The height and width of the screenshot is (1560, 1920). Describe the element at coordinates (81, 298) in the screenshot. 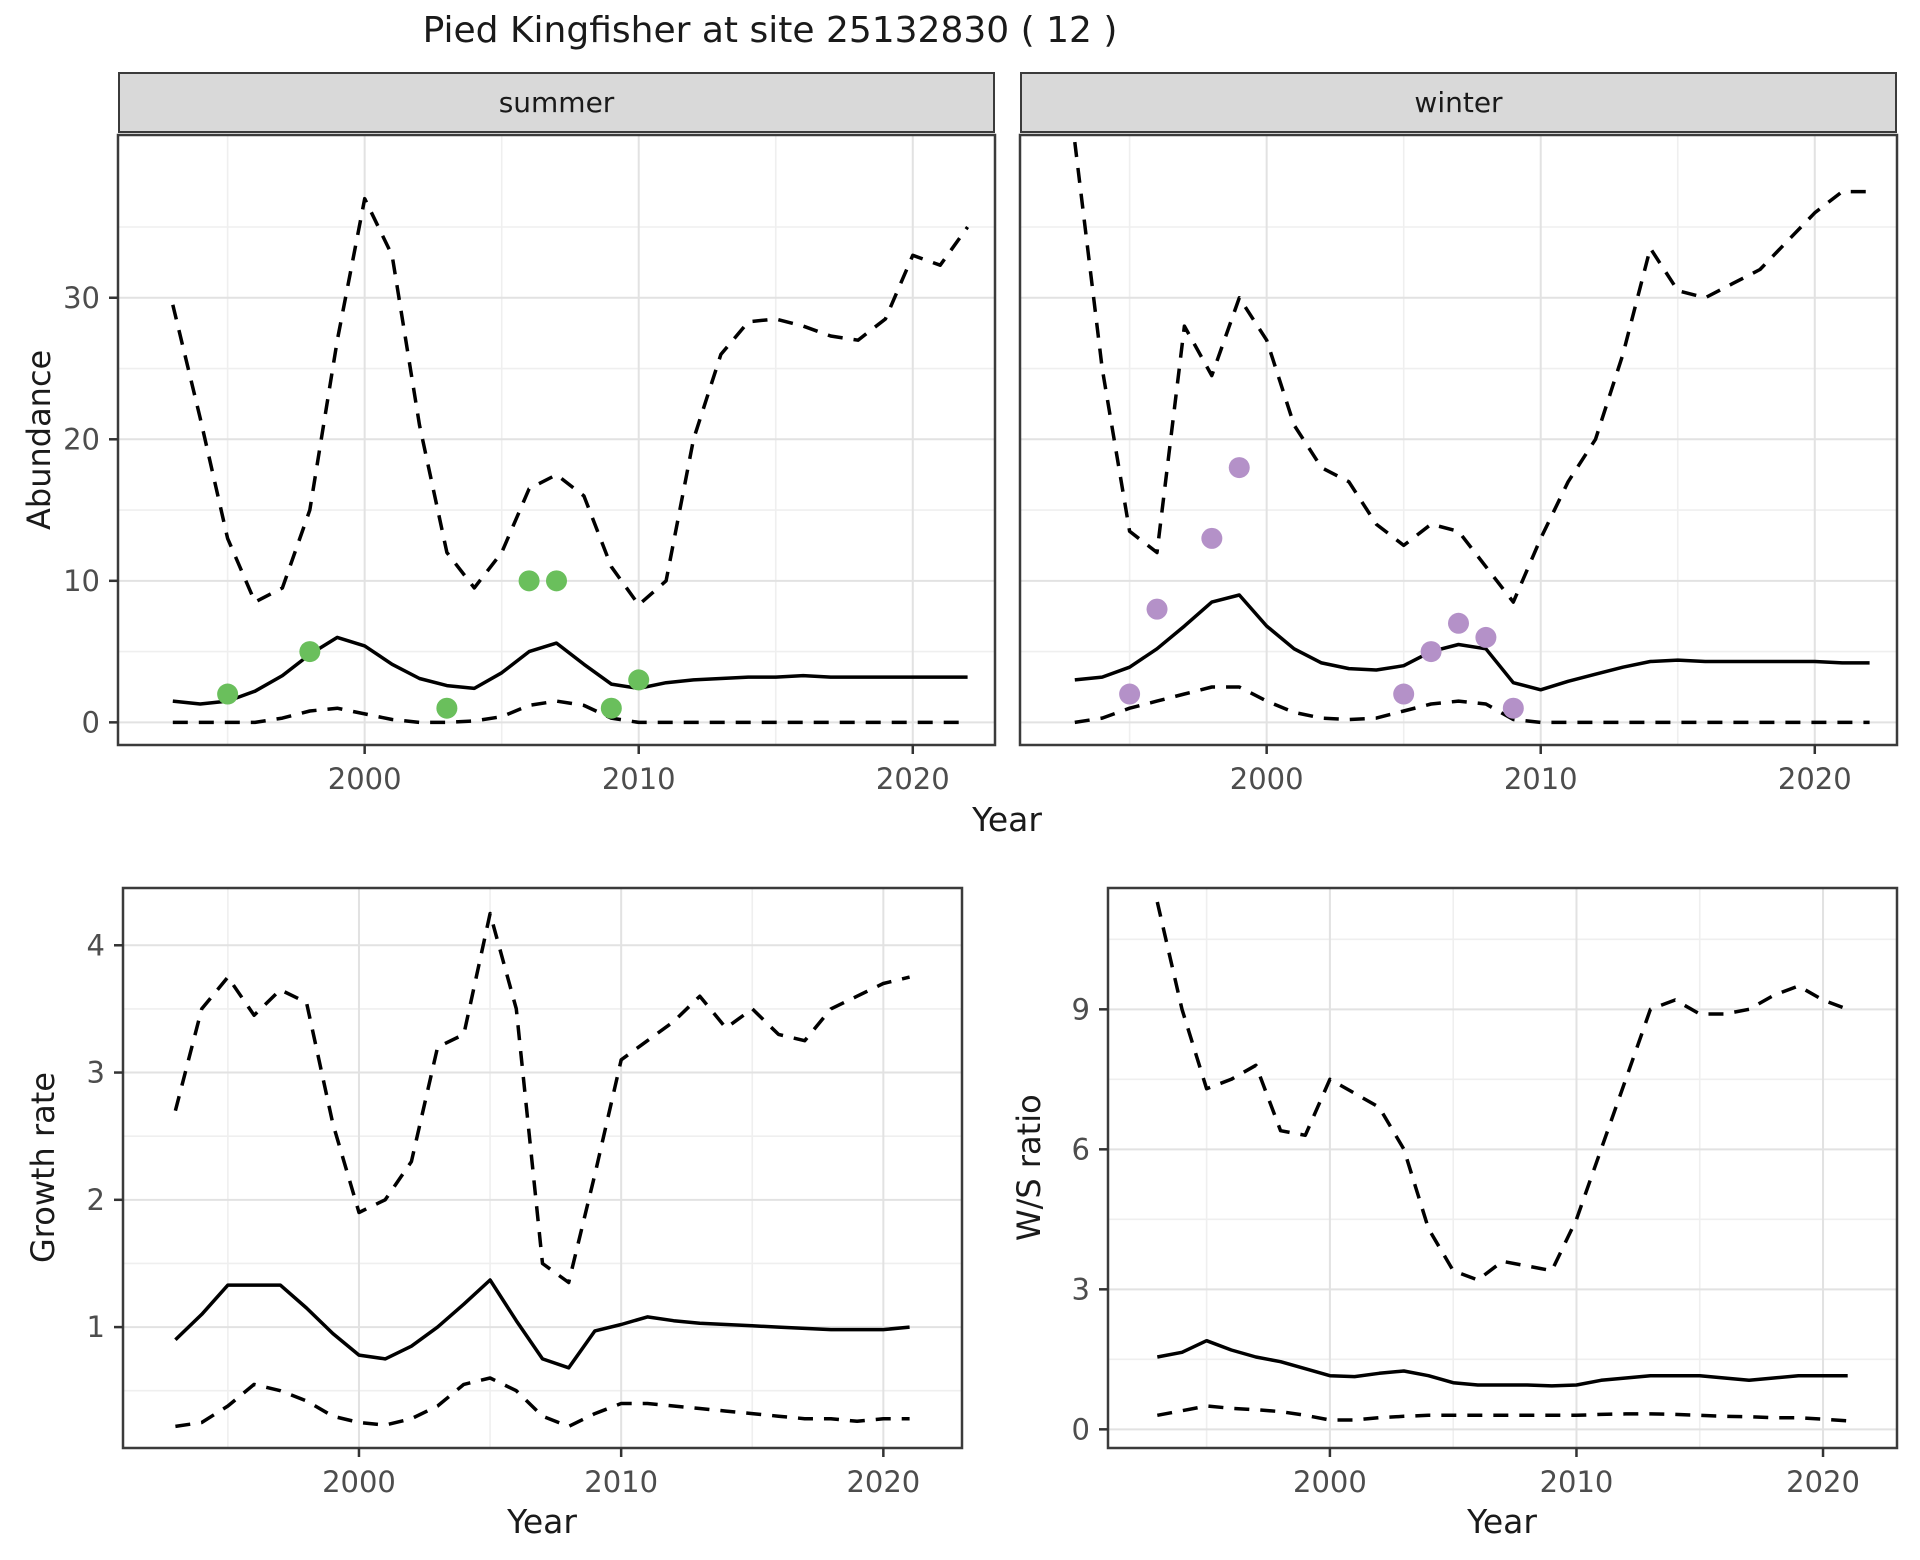

I see `y-tick-label: 30` at that location.